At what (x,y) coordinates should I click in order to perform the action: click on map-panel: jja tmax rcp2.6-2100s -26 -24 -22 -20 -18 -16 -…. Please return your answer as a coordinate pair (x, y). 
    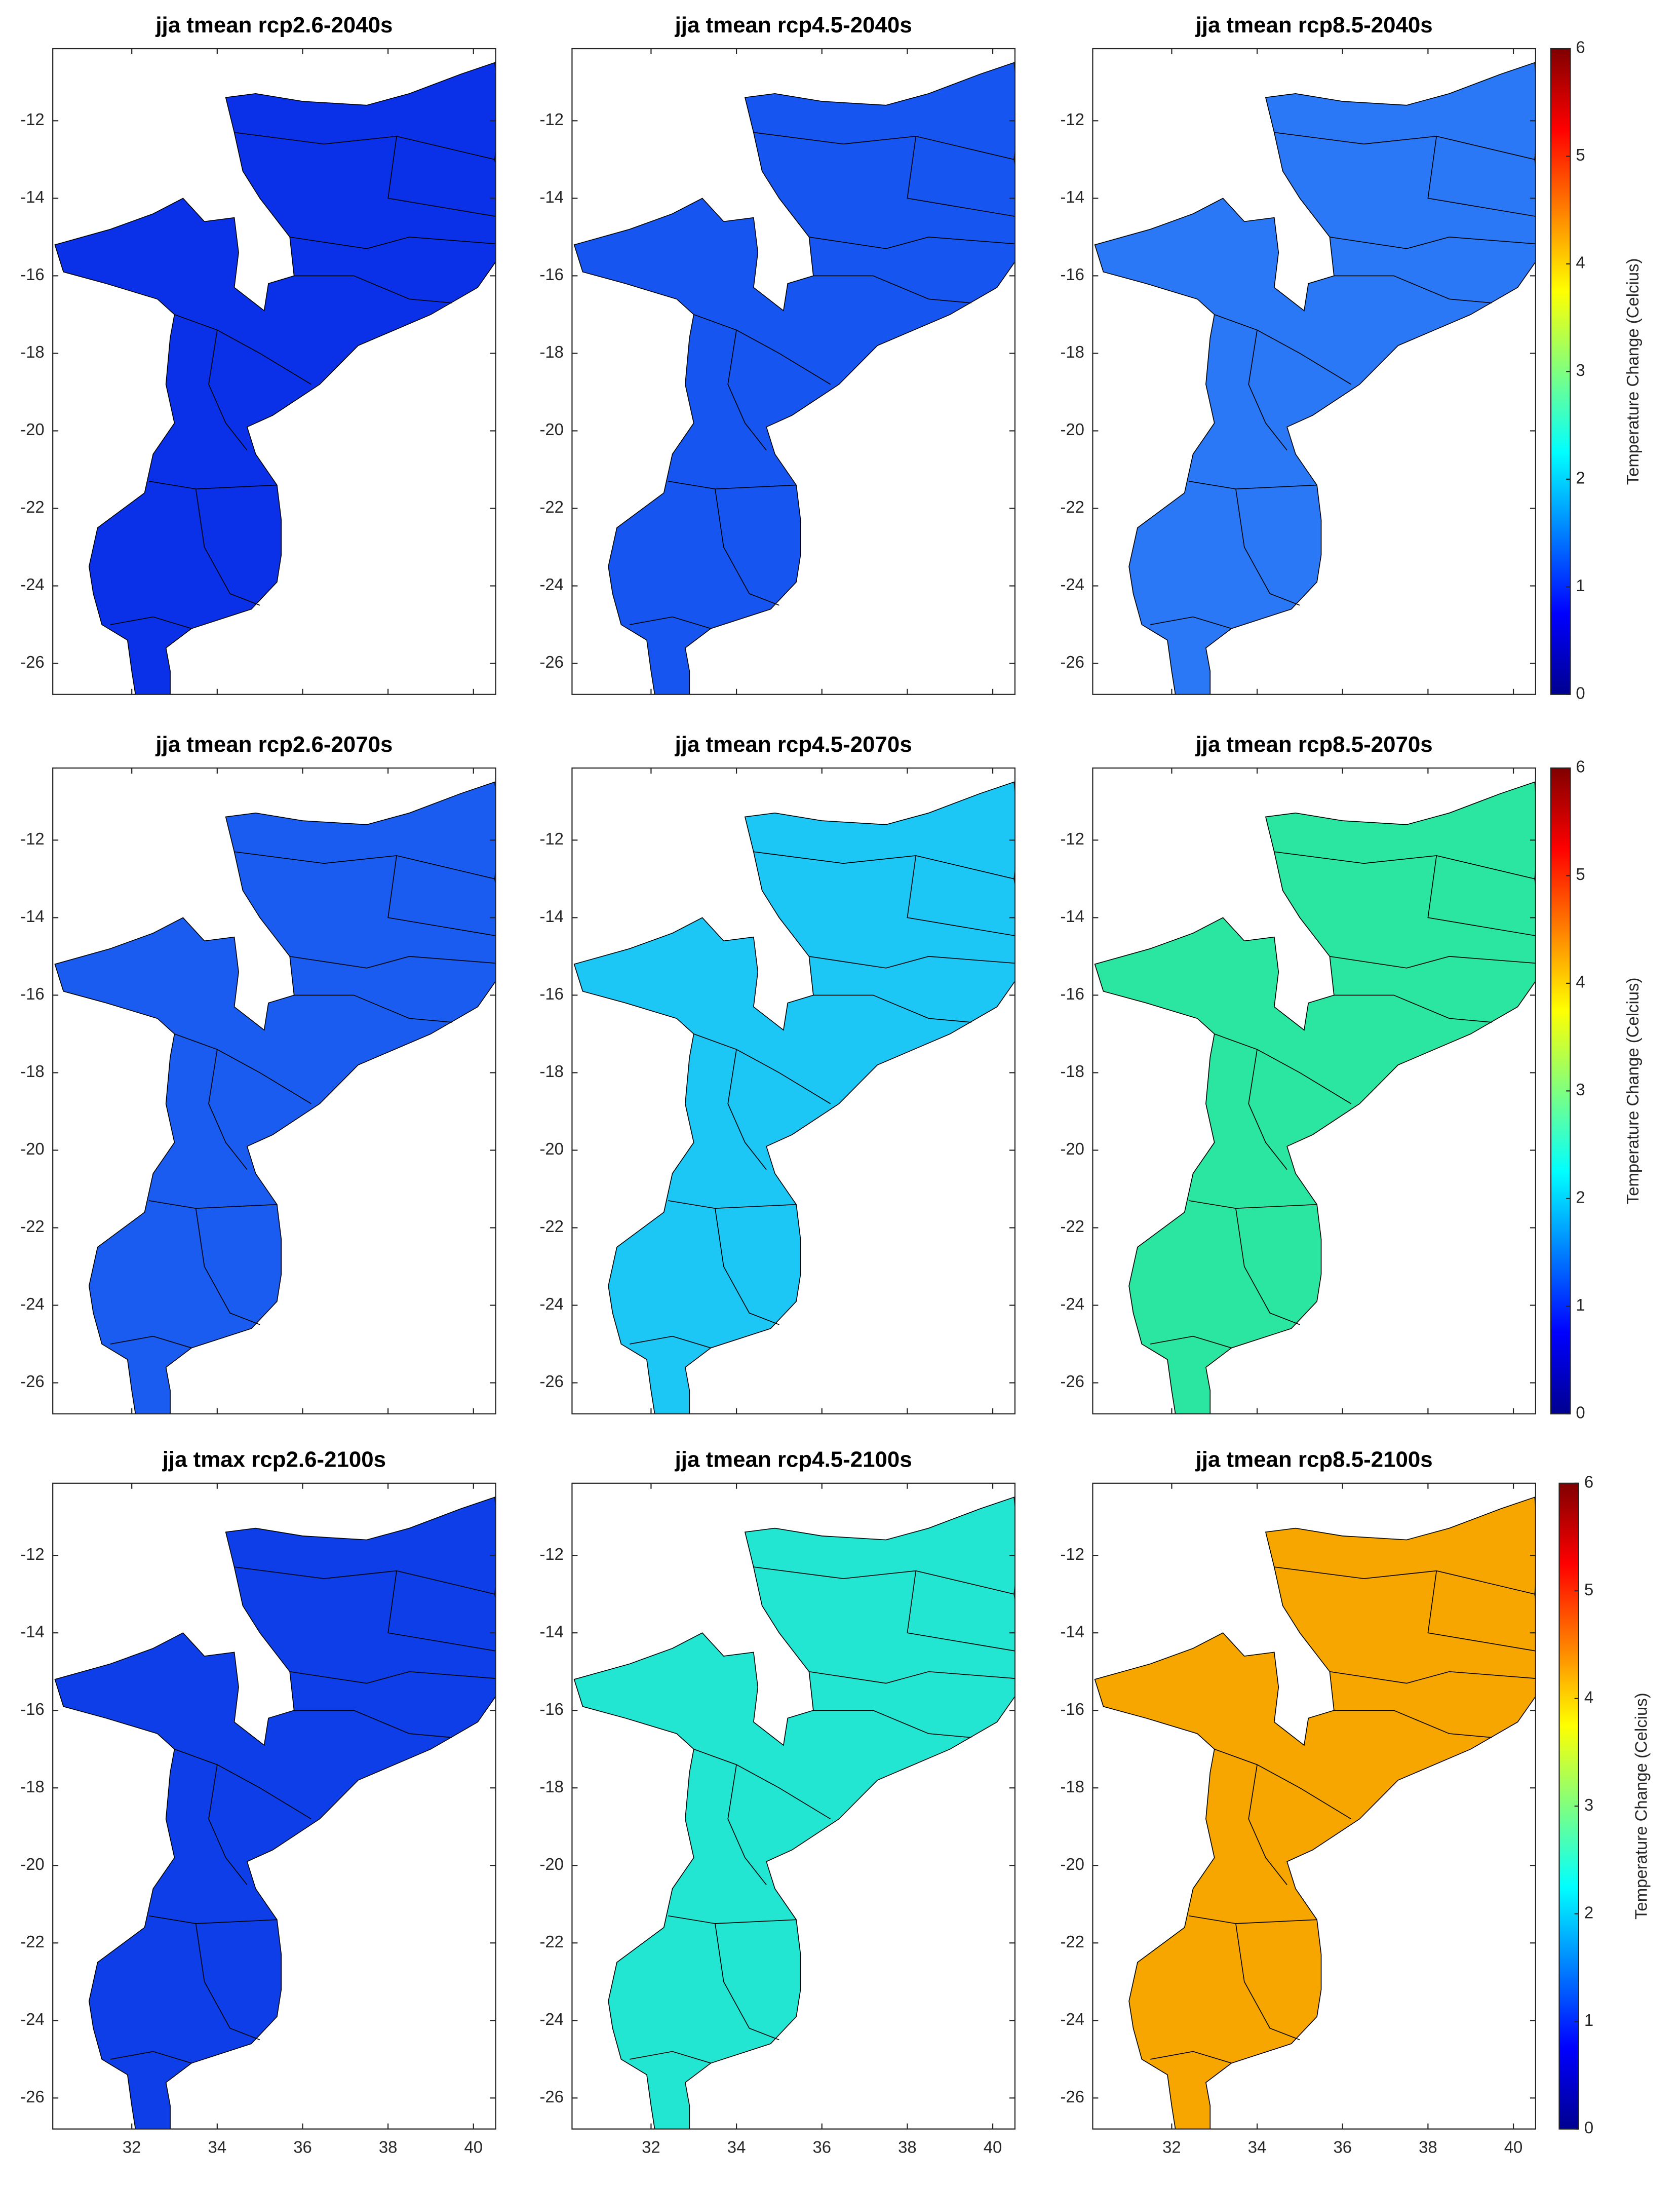
    Looking at the image, I should click on (258, 1802).